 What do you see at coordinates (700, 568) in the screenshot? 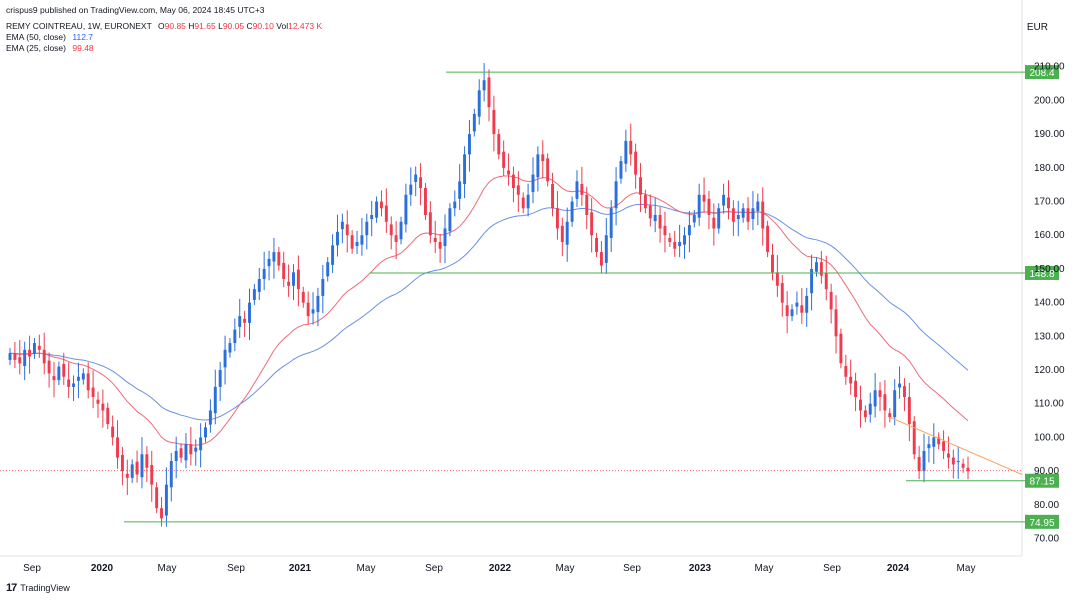
I see `x-tick-label: 2023` at bounding box center [700, 568].